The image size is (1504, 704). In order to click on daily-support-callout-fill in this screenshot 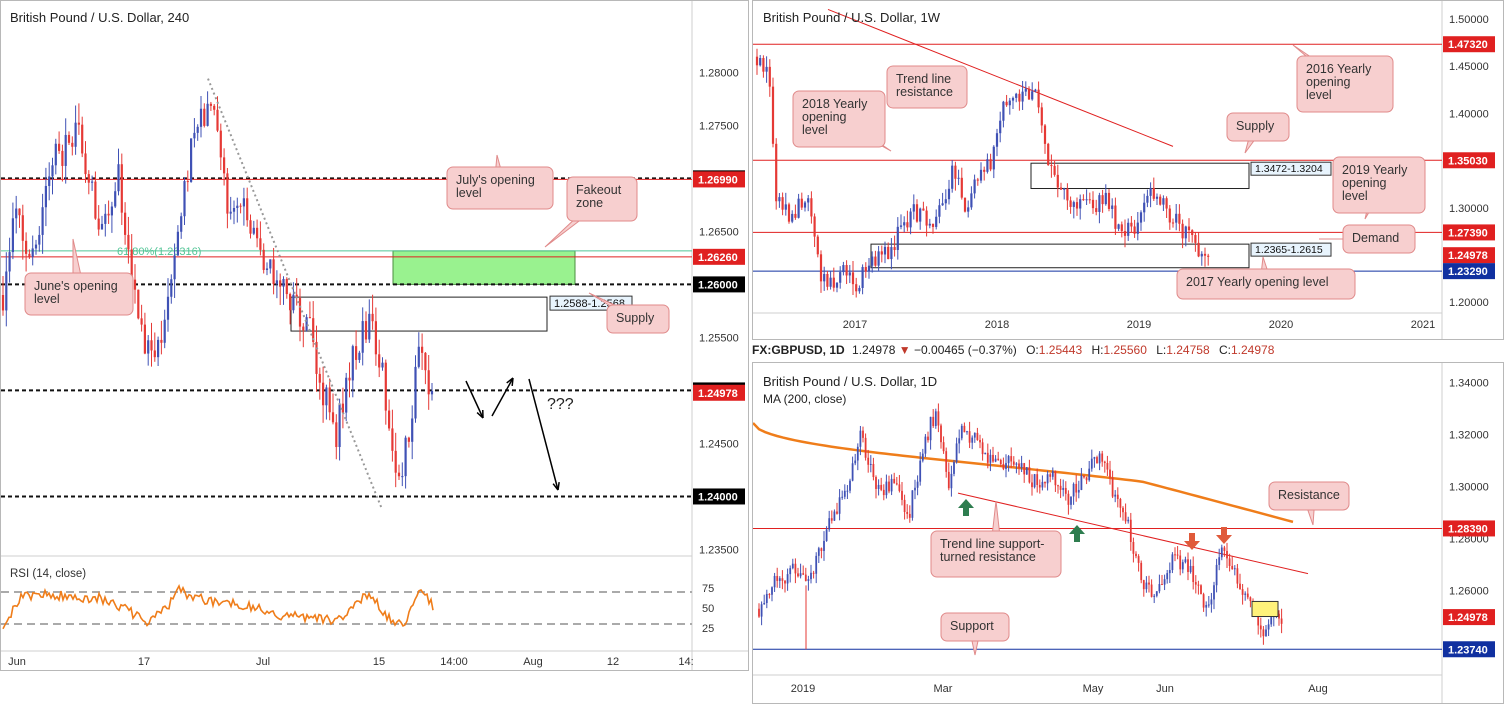, I will do `click(975, 627)`.